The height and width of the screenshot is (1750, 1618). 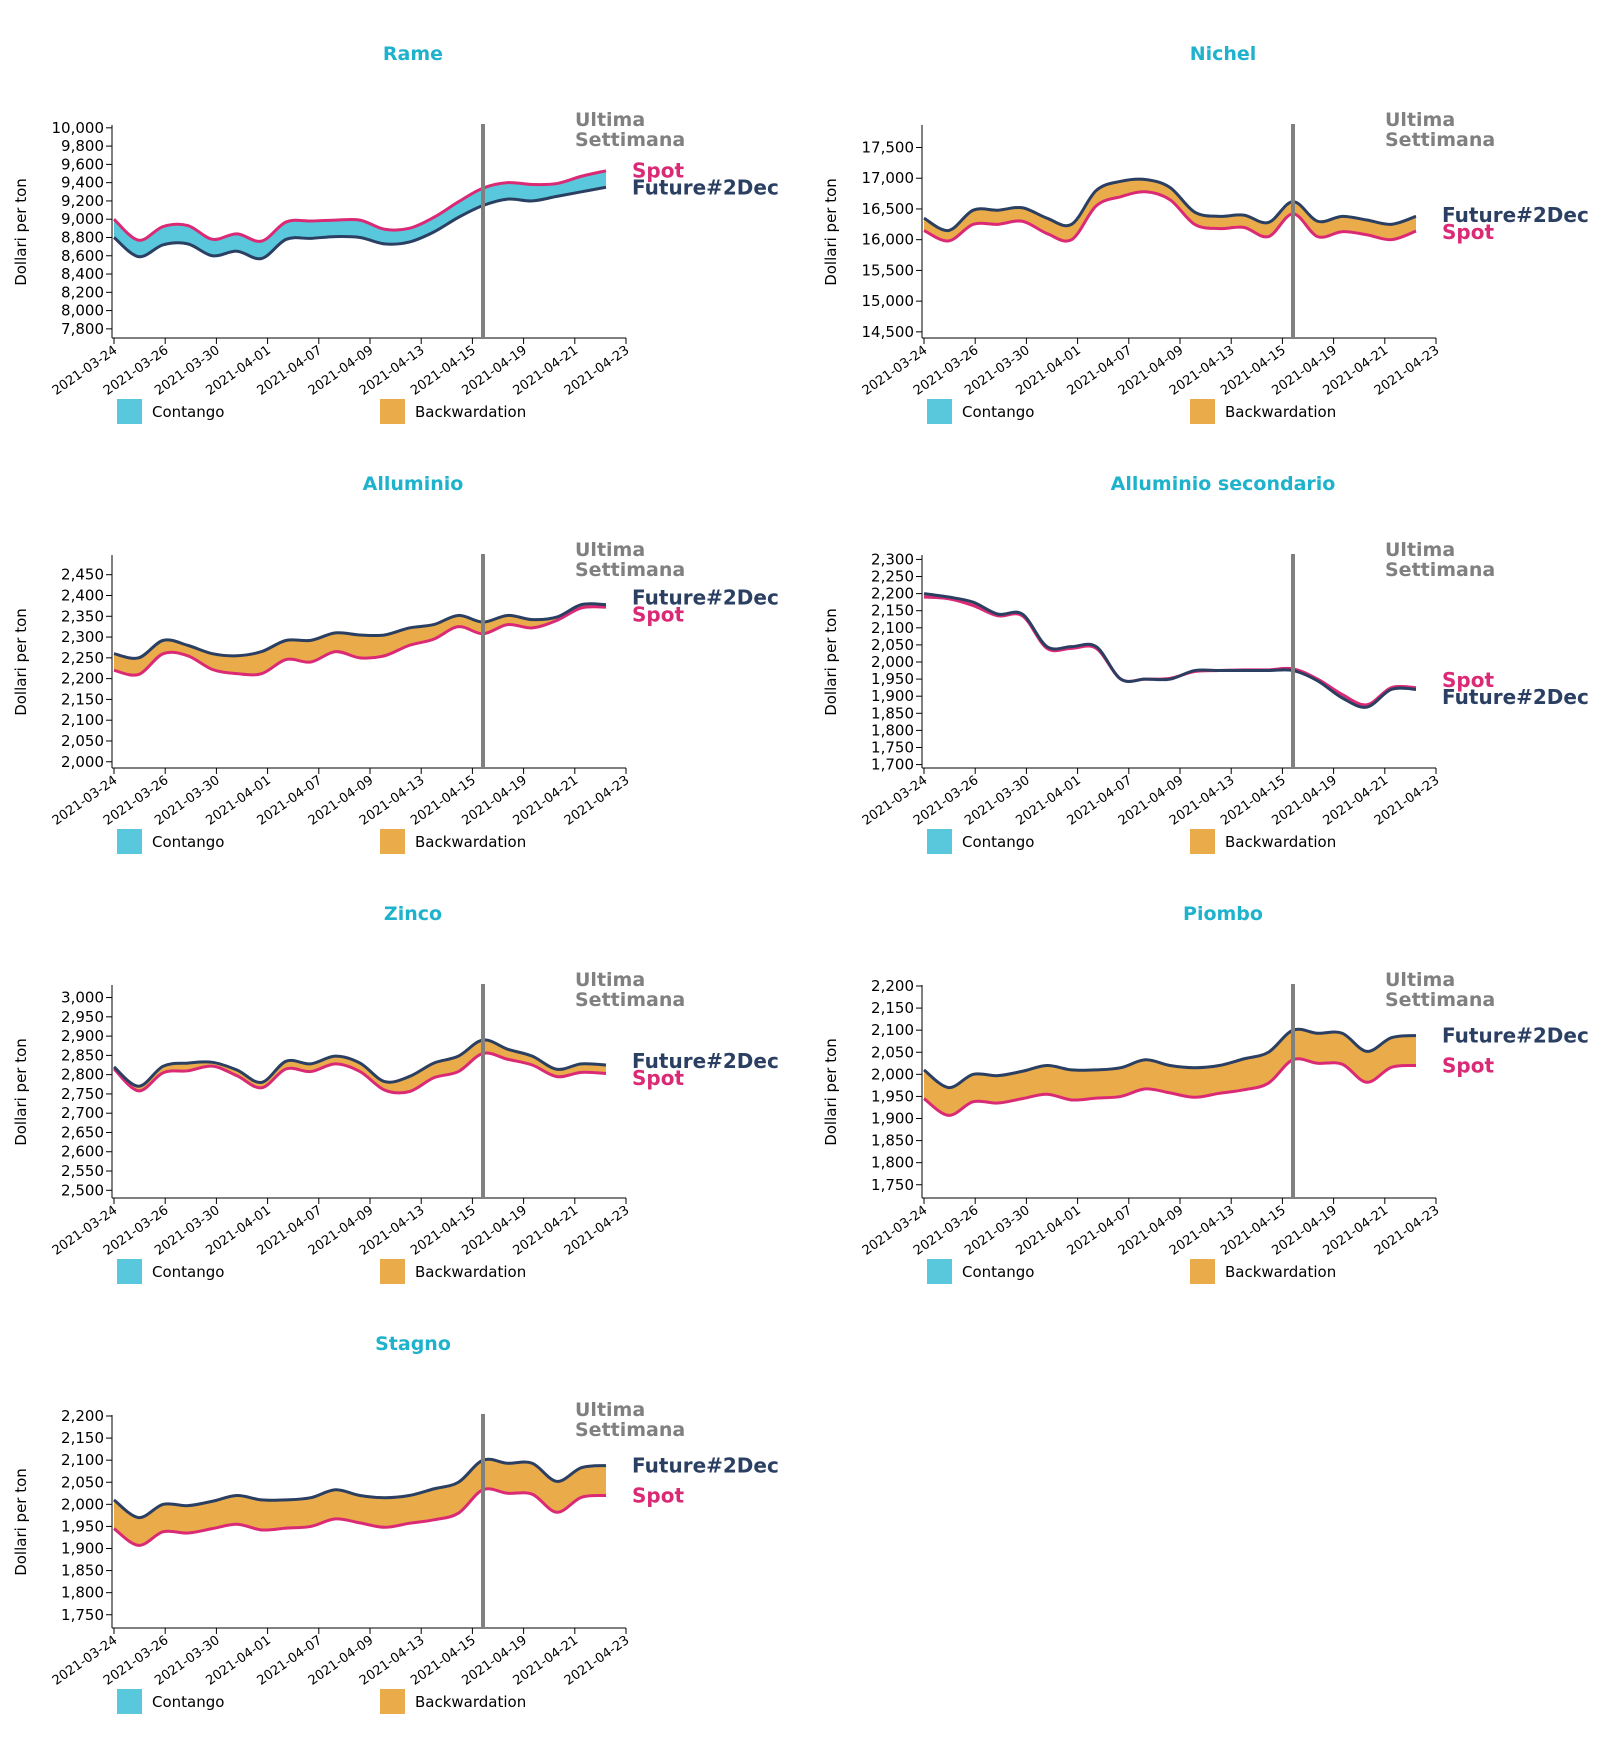 I want to click on y-tick-label: 10,000, so click(x=78, y=128).